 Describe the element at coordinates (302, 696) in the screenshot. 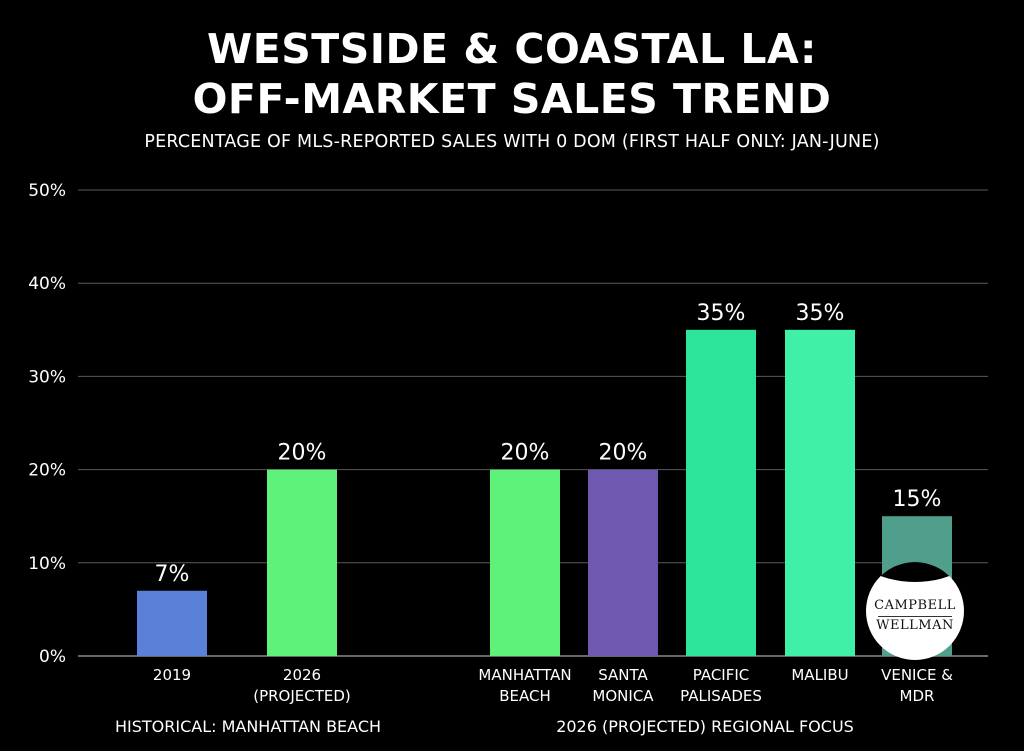

I see `category-label: (PROJECTED)` at that location.